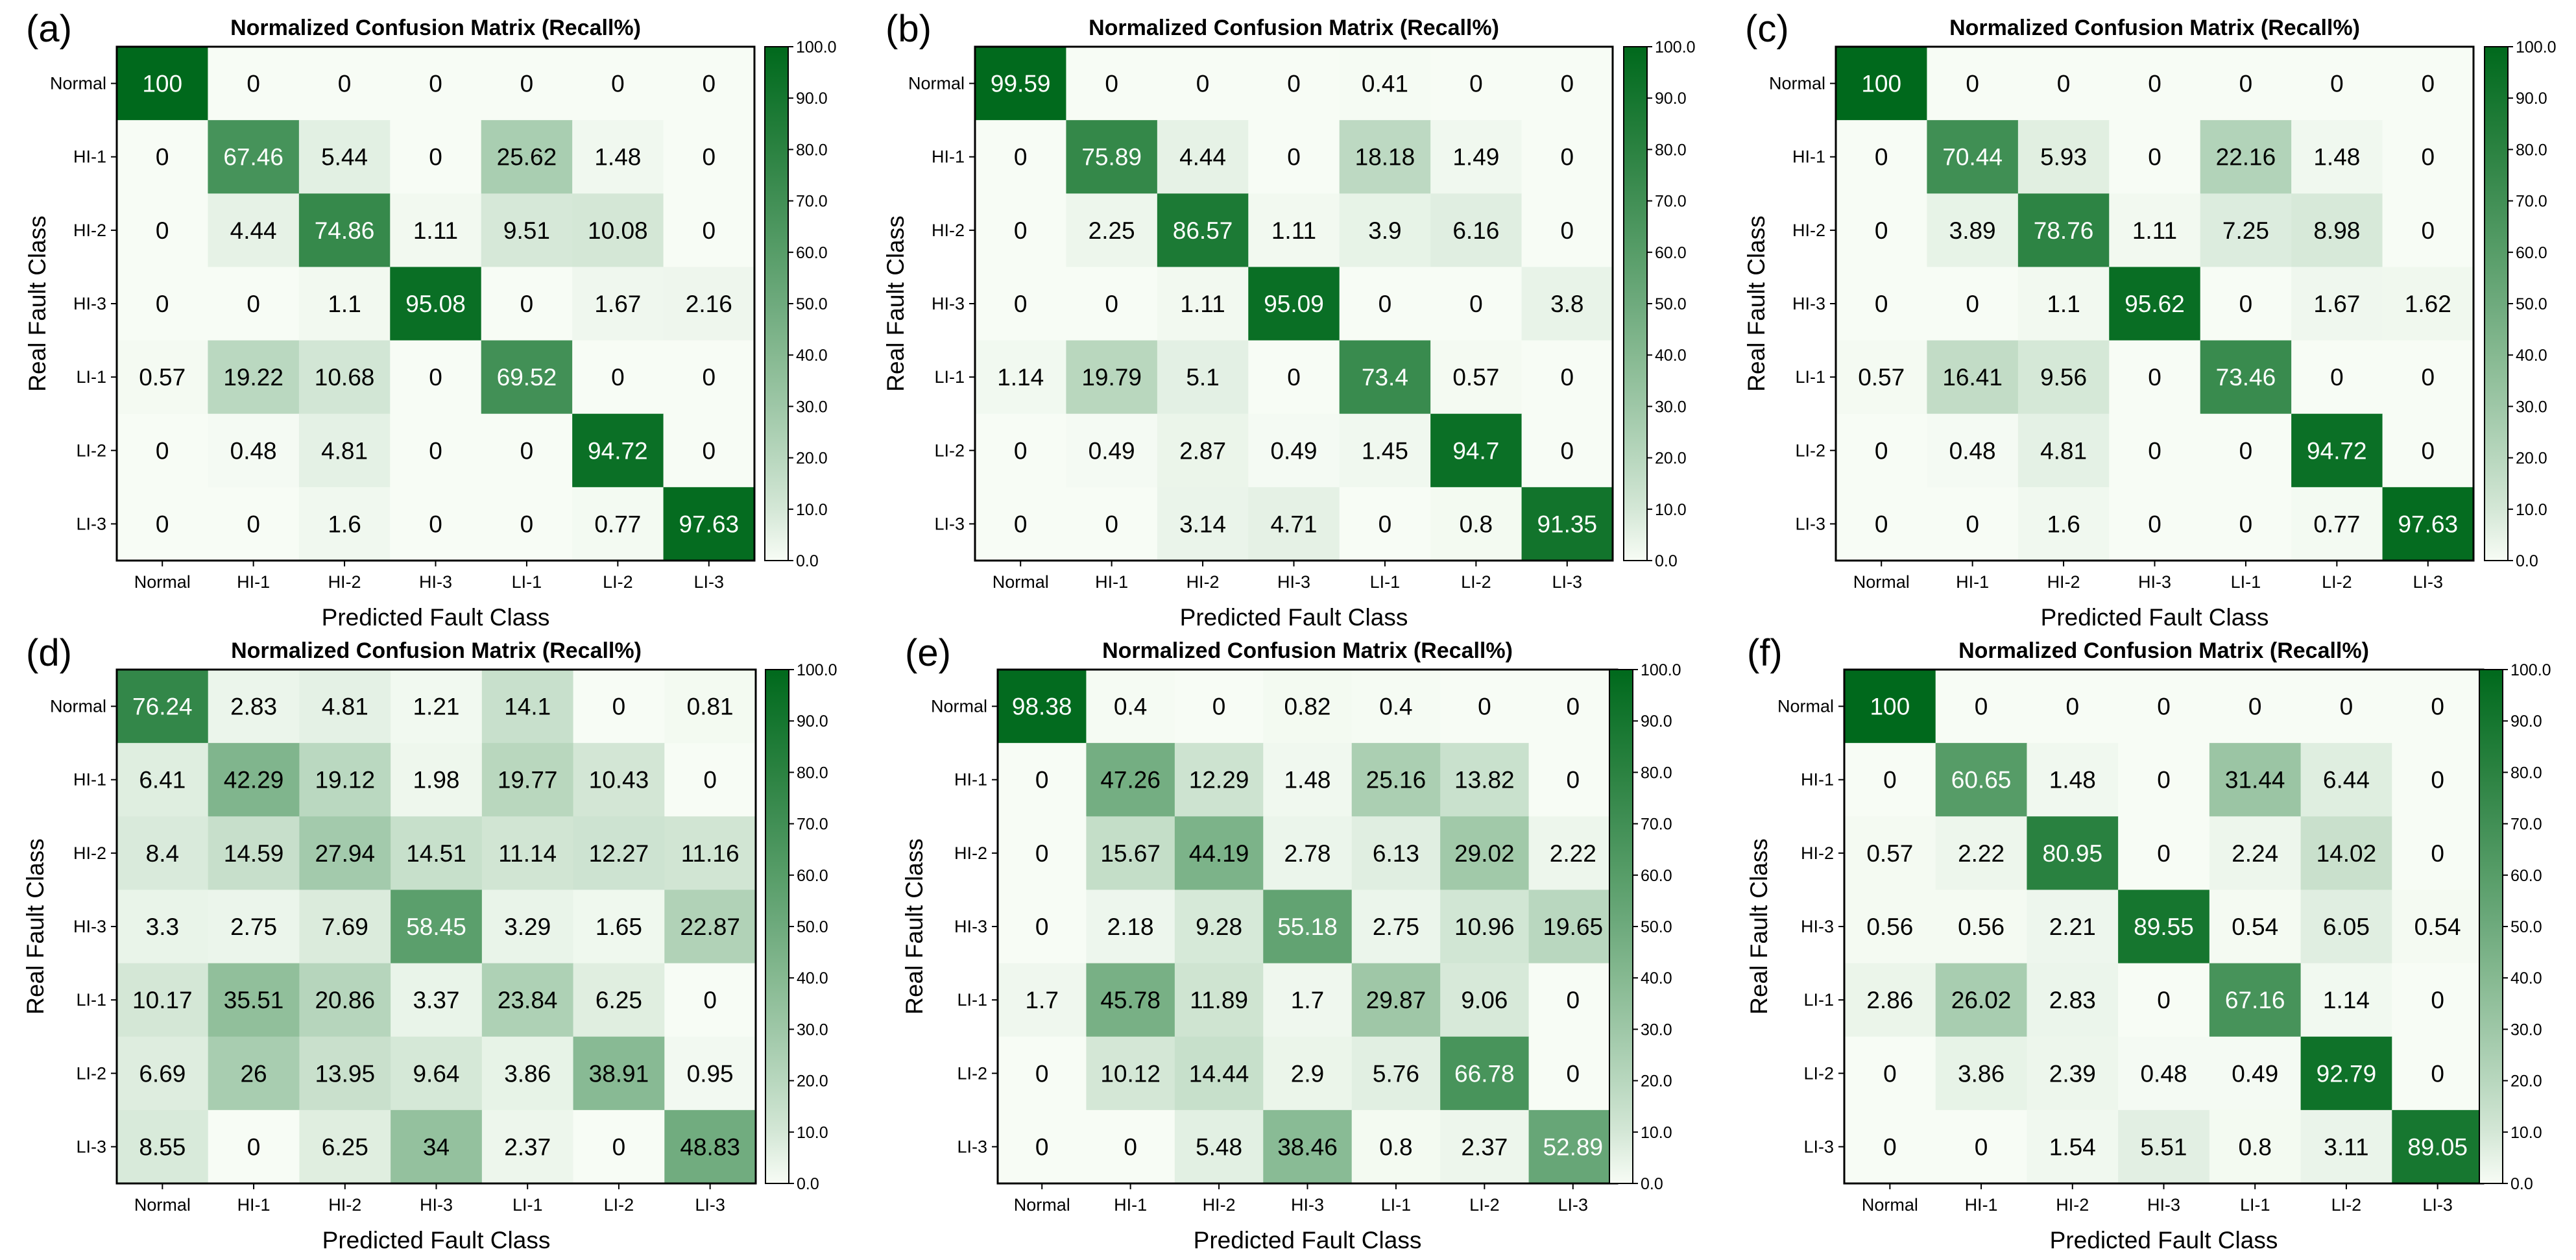 The width and height of the screenshot is (2576, 1260). What do you see at coordinates (1307, 927) in the screenshot?
I see `cell-value-label: 55.18` at bounding box center [1307, 927].